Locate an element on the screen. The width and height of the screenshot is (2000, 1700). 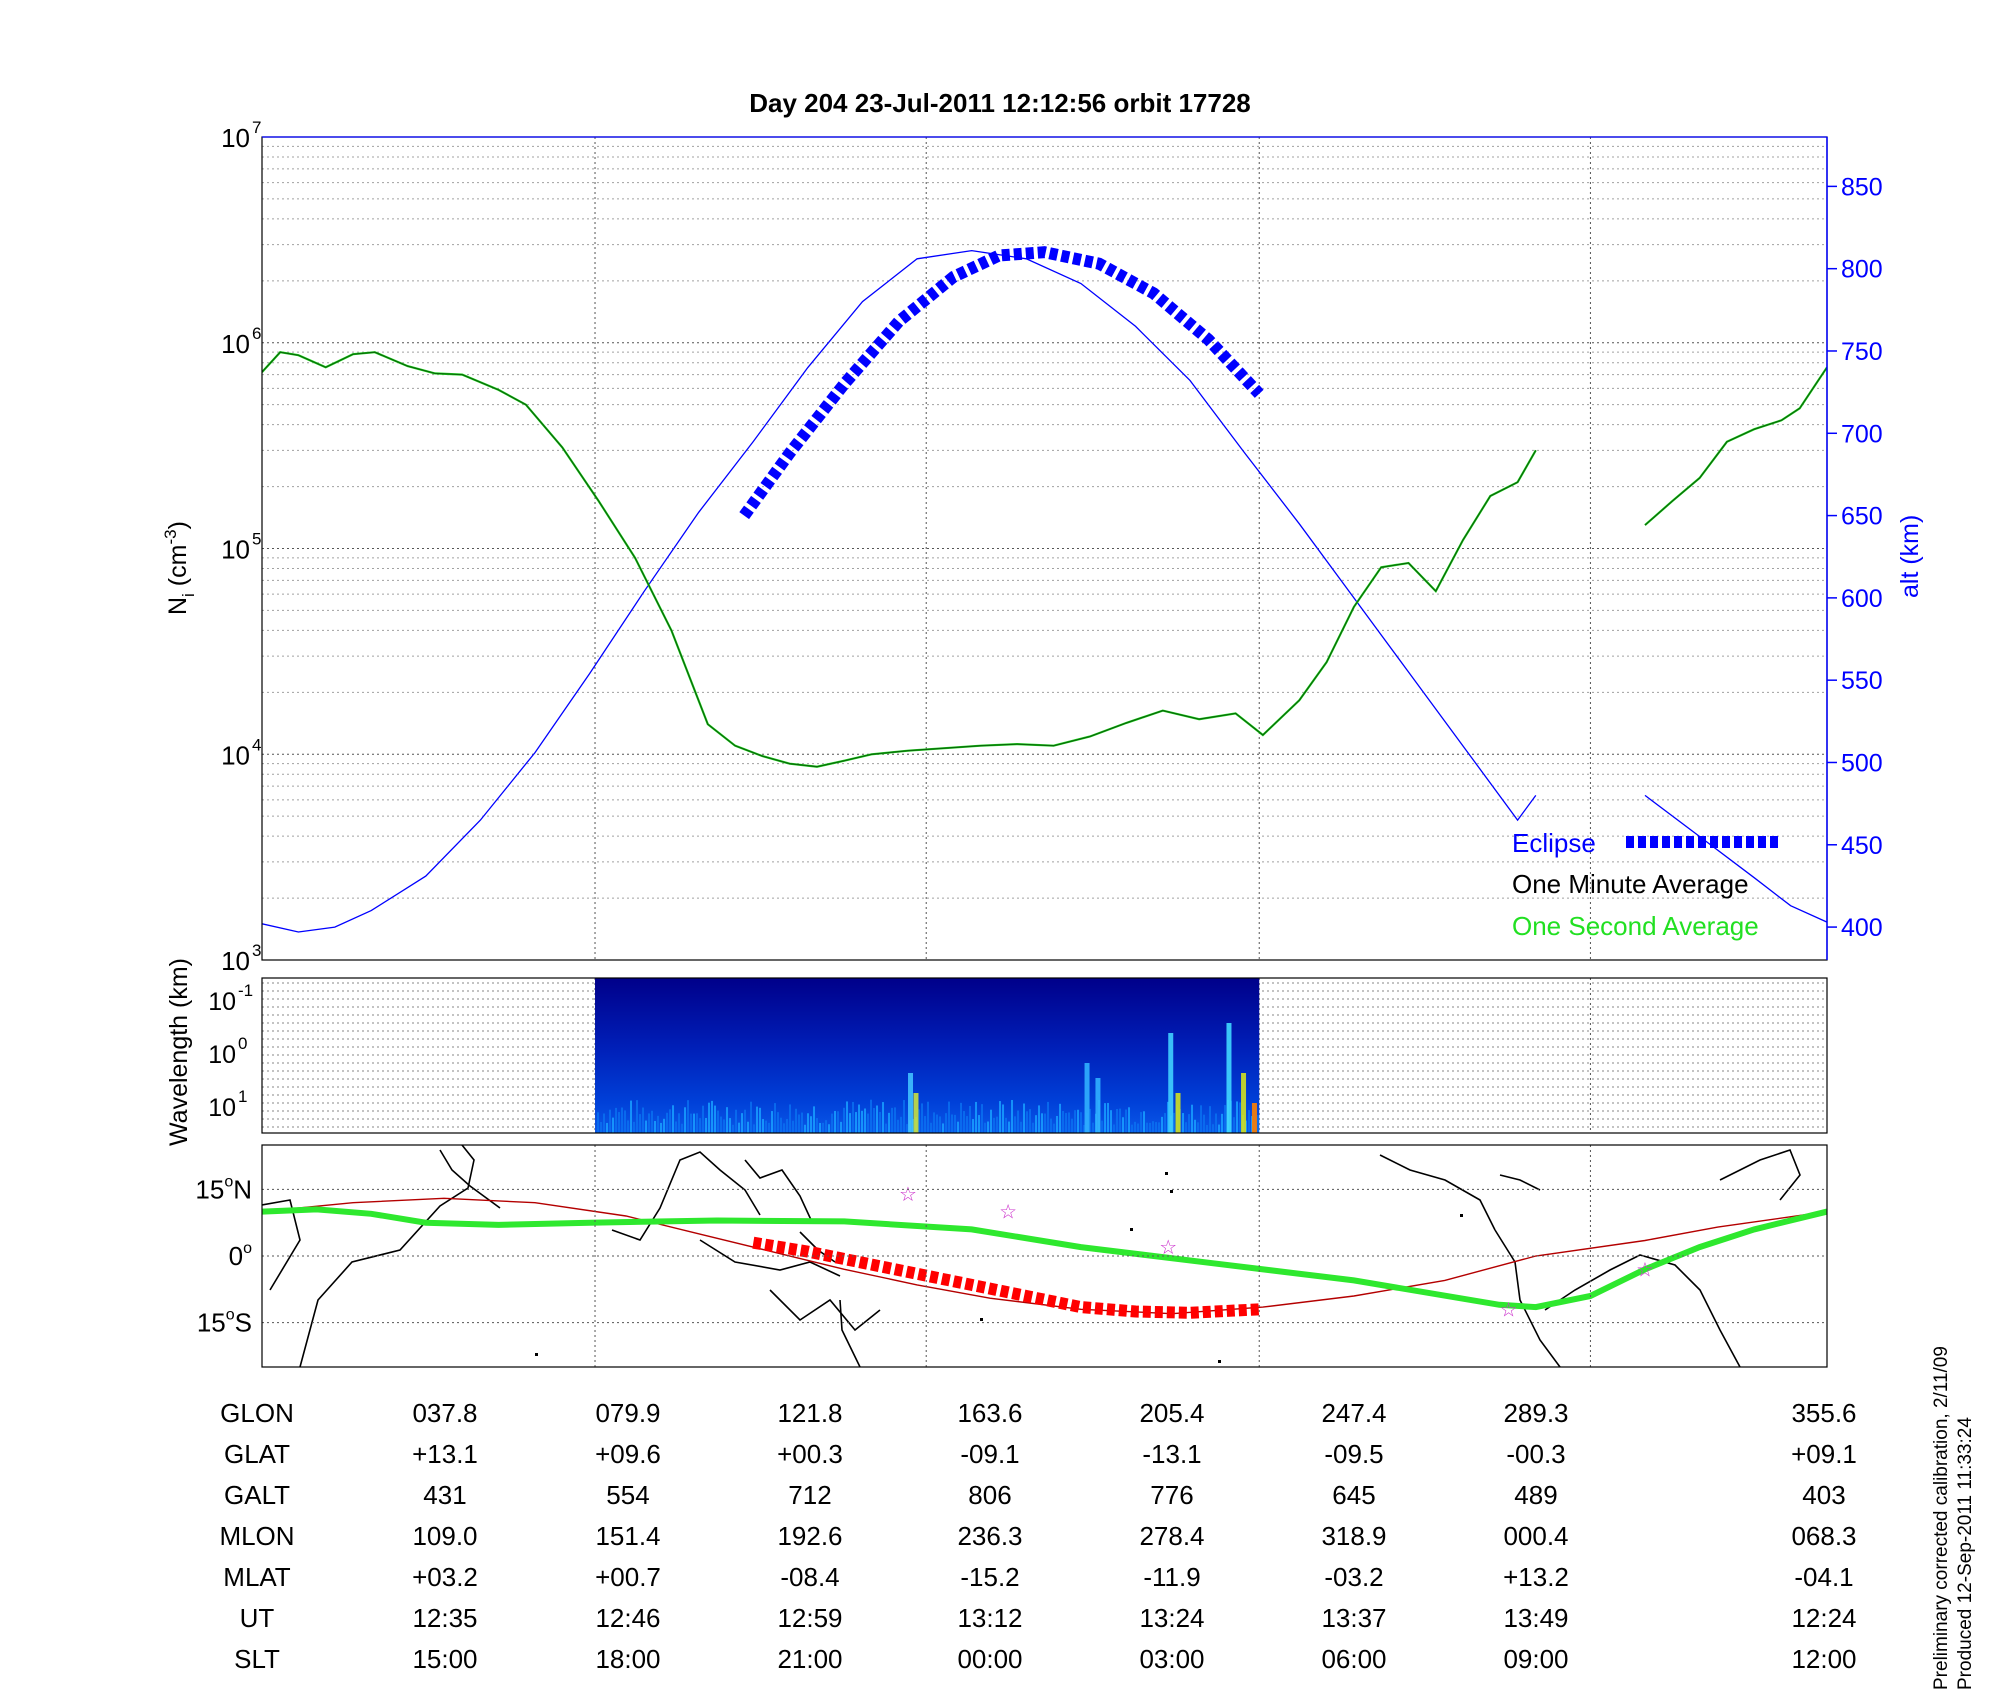
table-cell: 278.4 is located at coordinates (1171, 1536).